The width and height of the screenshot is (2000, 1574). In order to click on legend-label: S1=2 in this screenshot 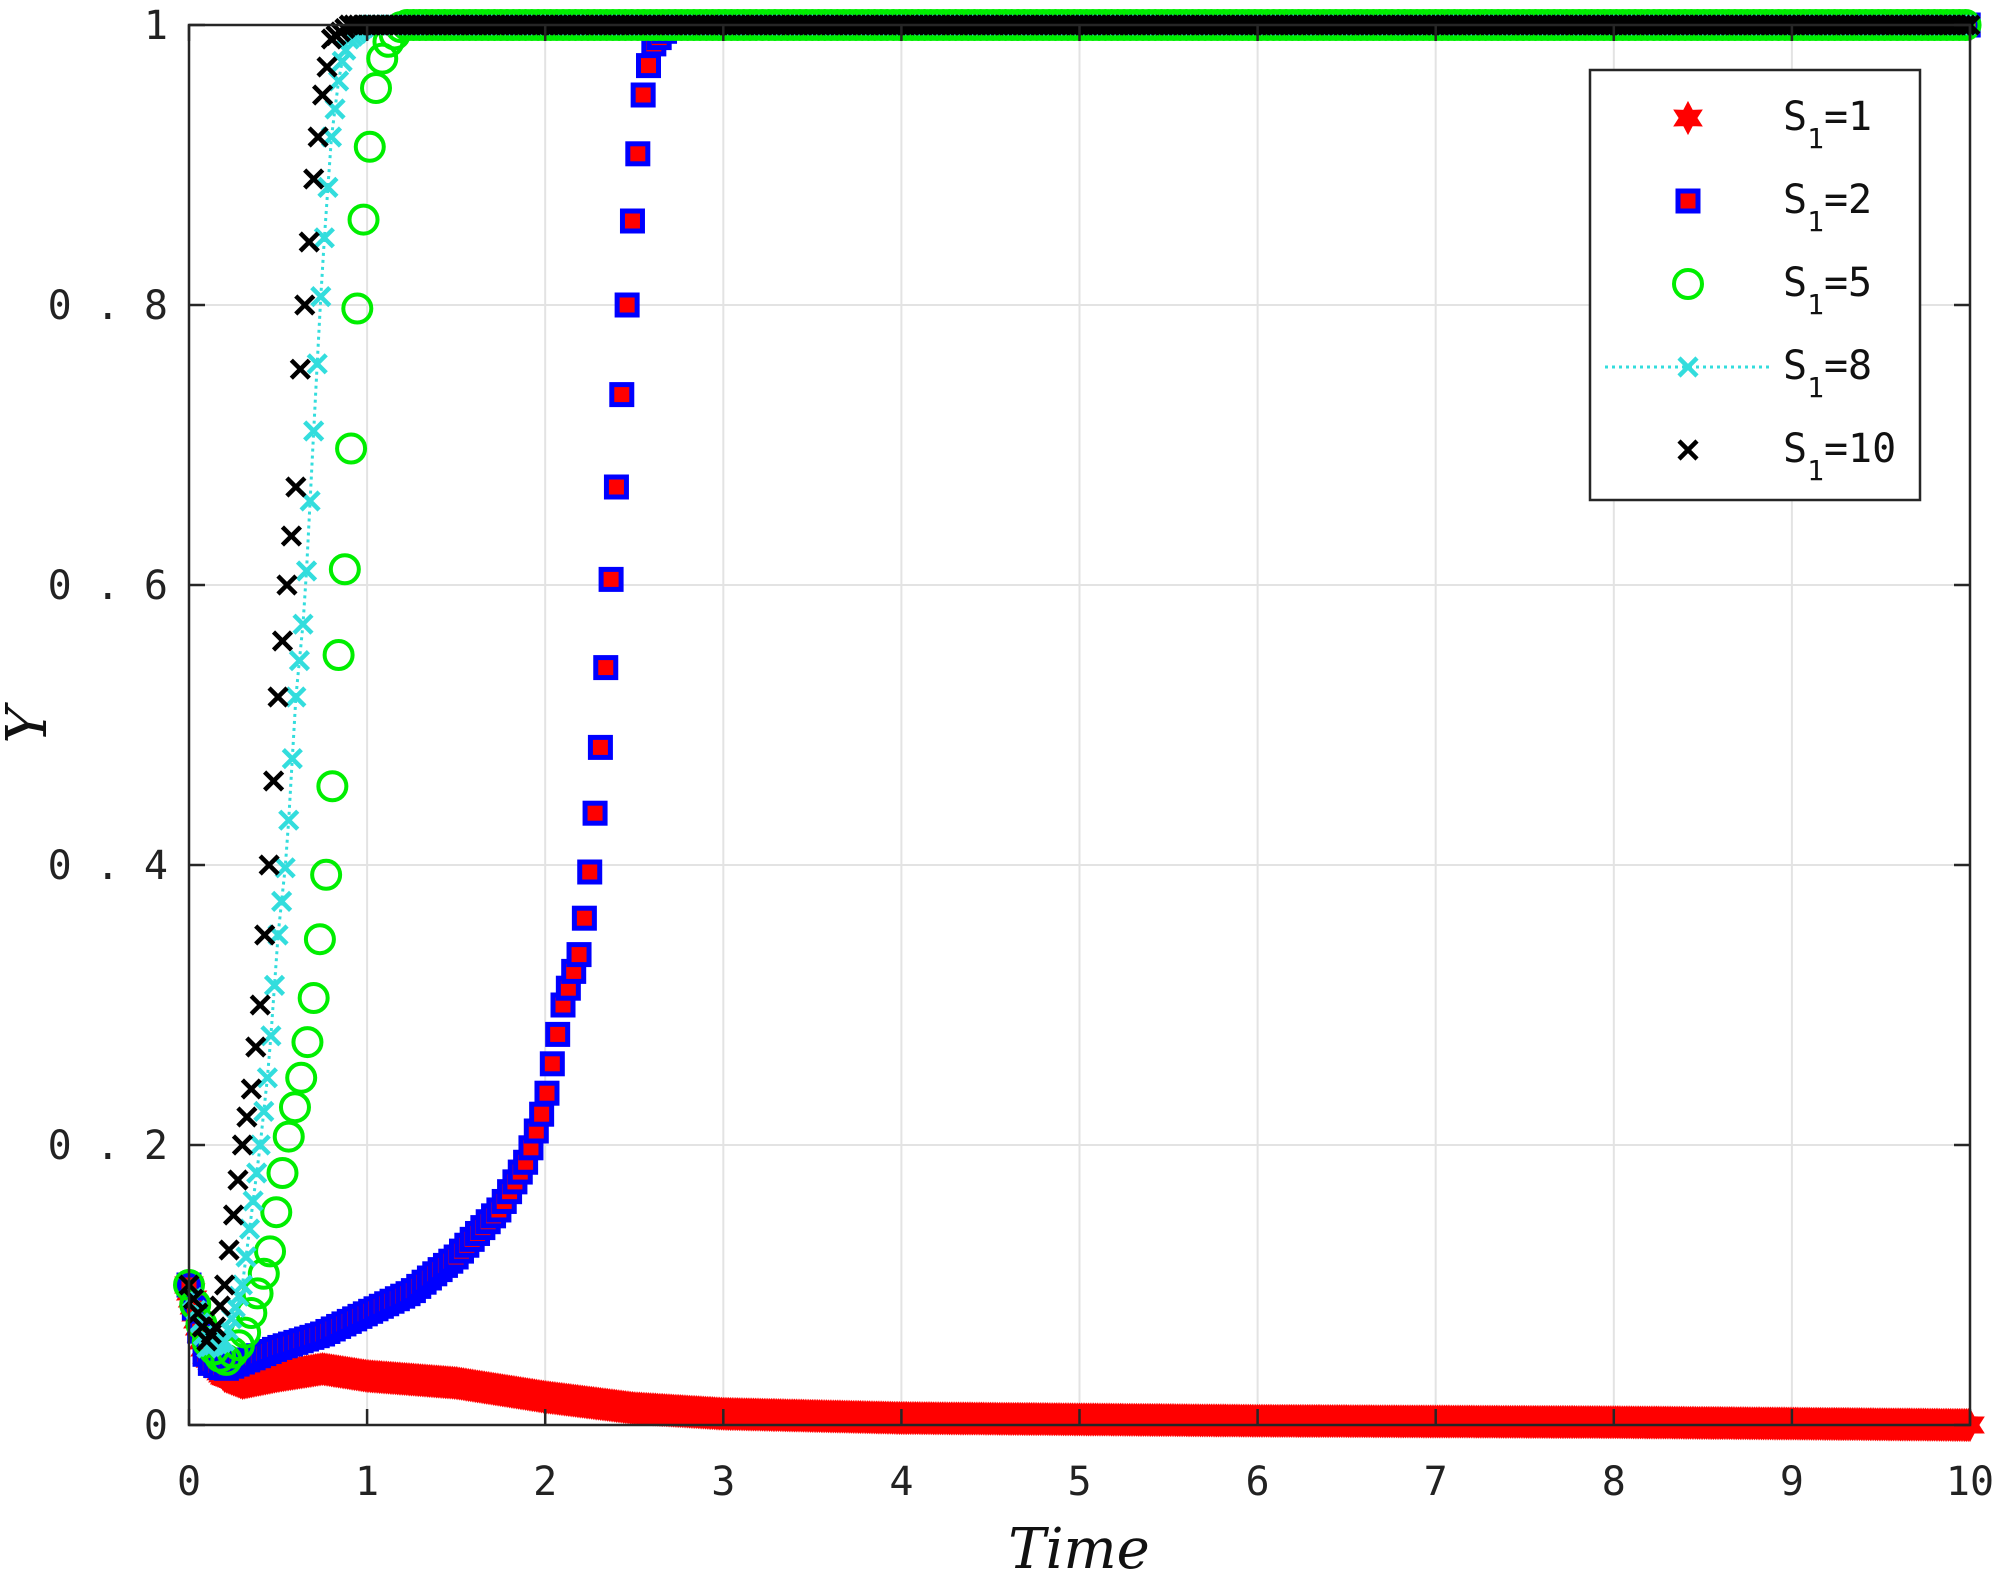, I will do `click(1827, 207)`.